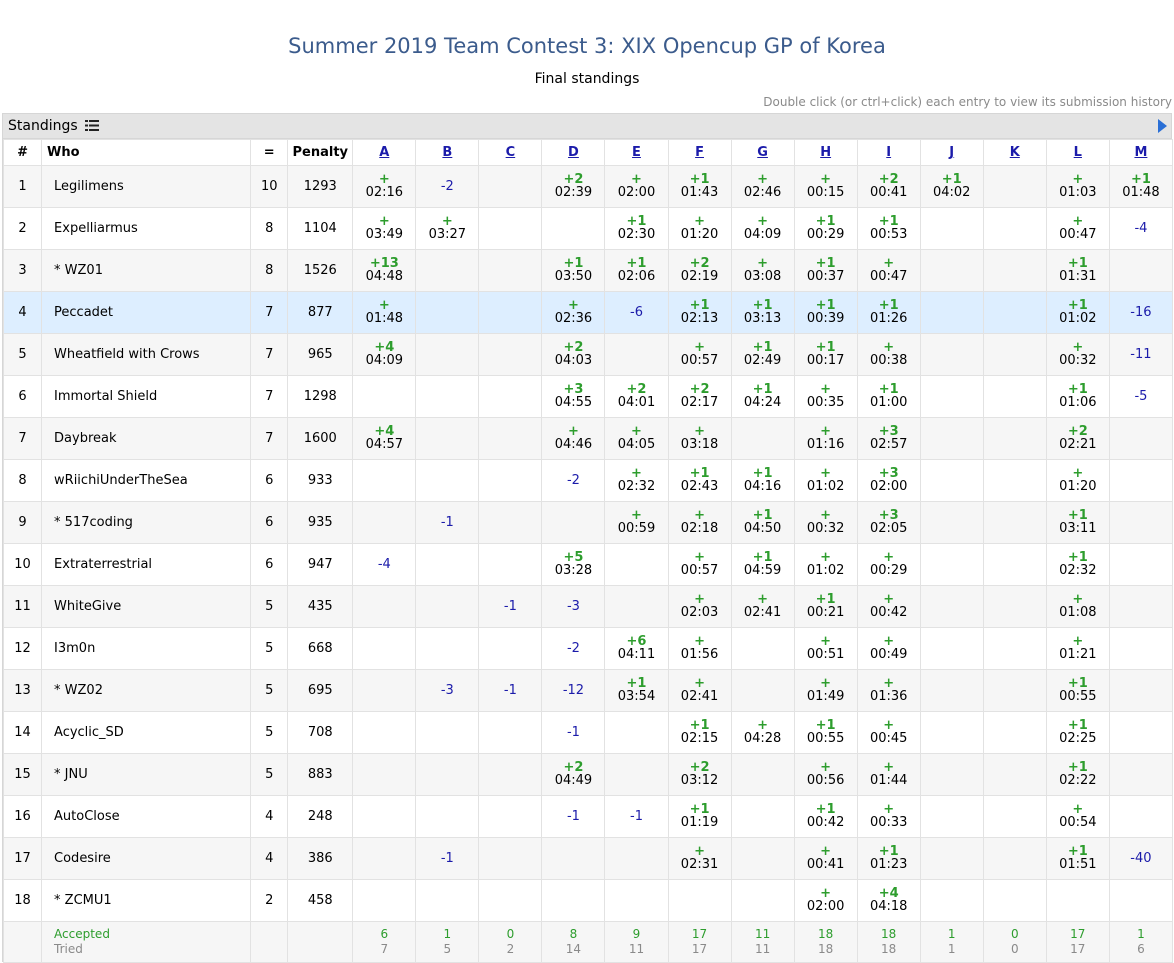  What do you see at coordinates (573, 186) in the screenshot?
I see `problem-cell-d: +2 02:39` at bounding box center [573, 186].